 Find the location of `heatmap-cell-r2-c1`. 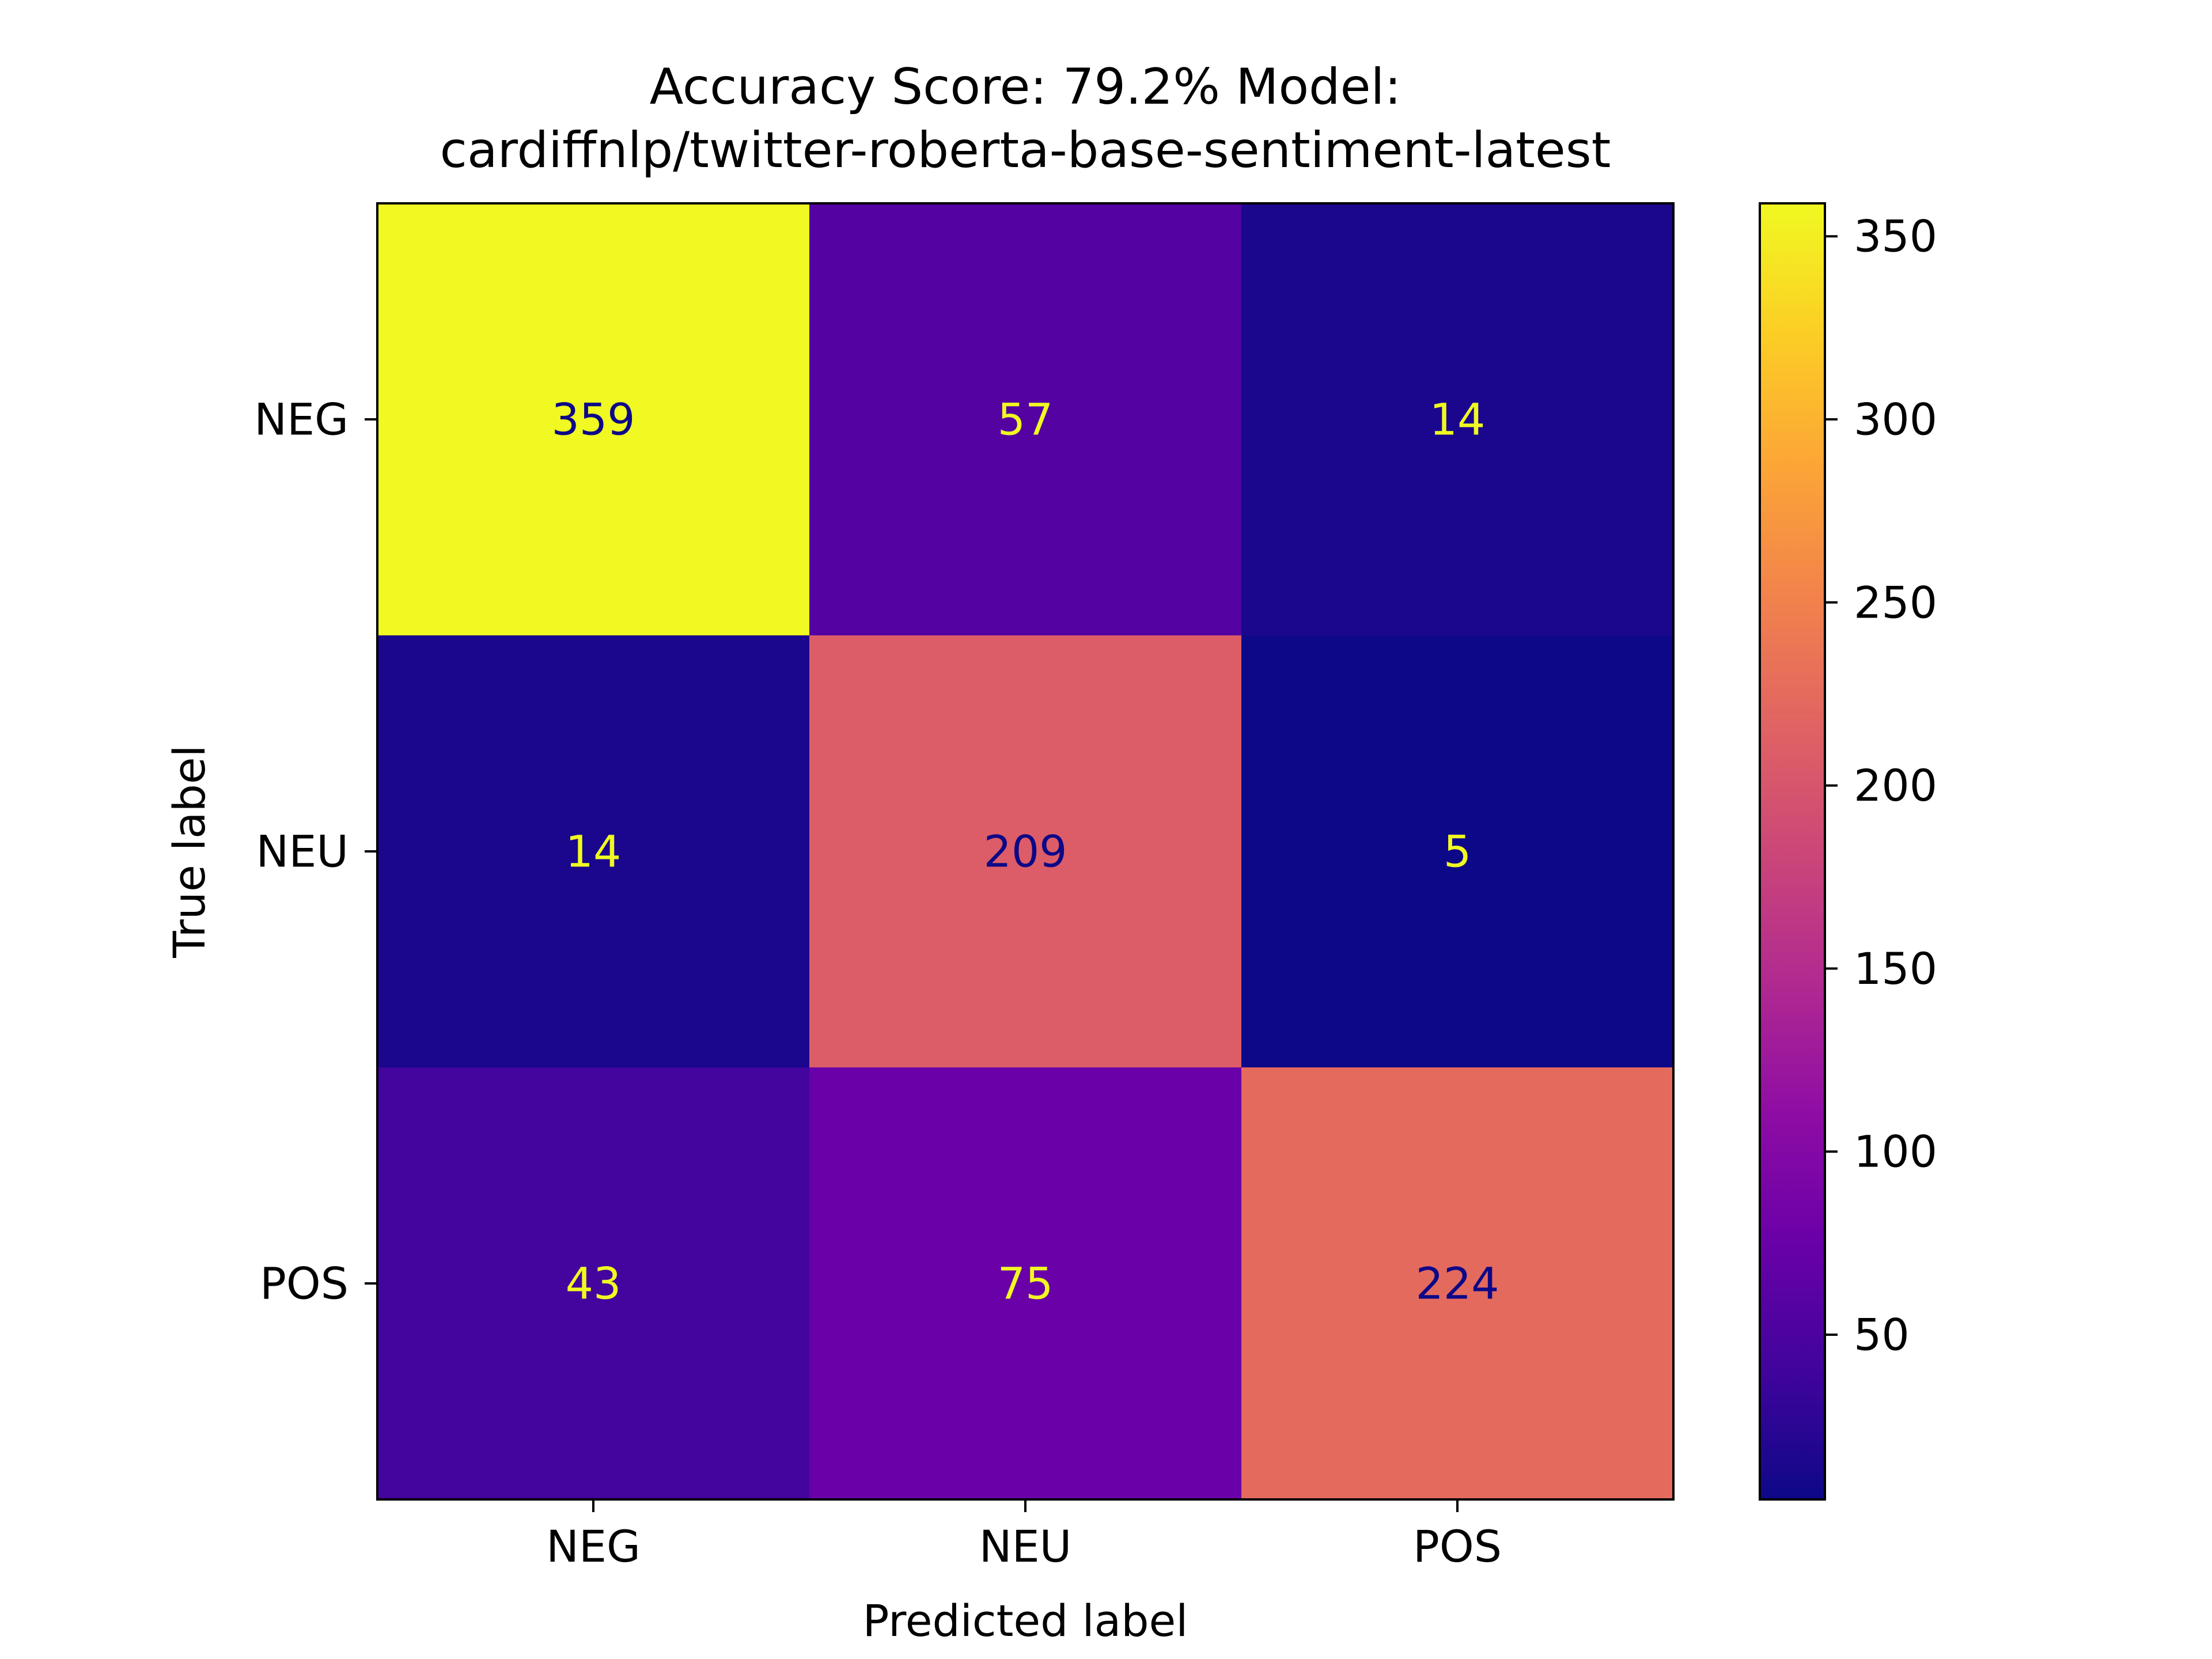

heatmap-cell-r2-c1 is located at coordinates (1025, 1283).